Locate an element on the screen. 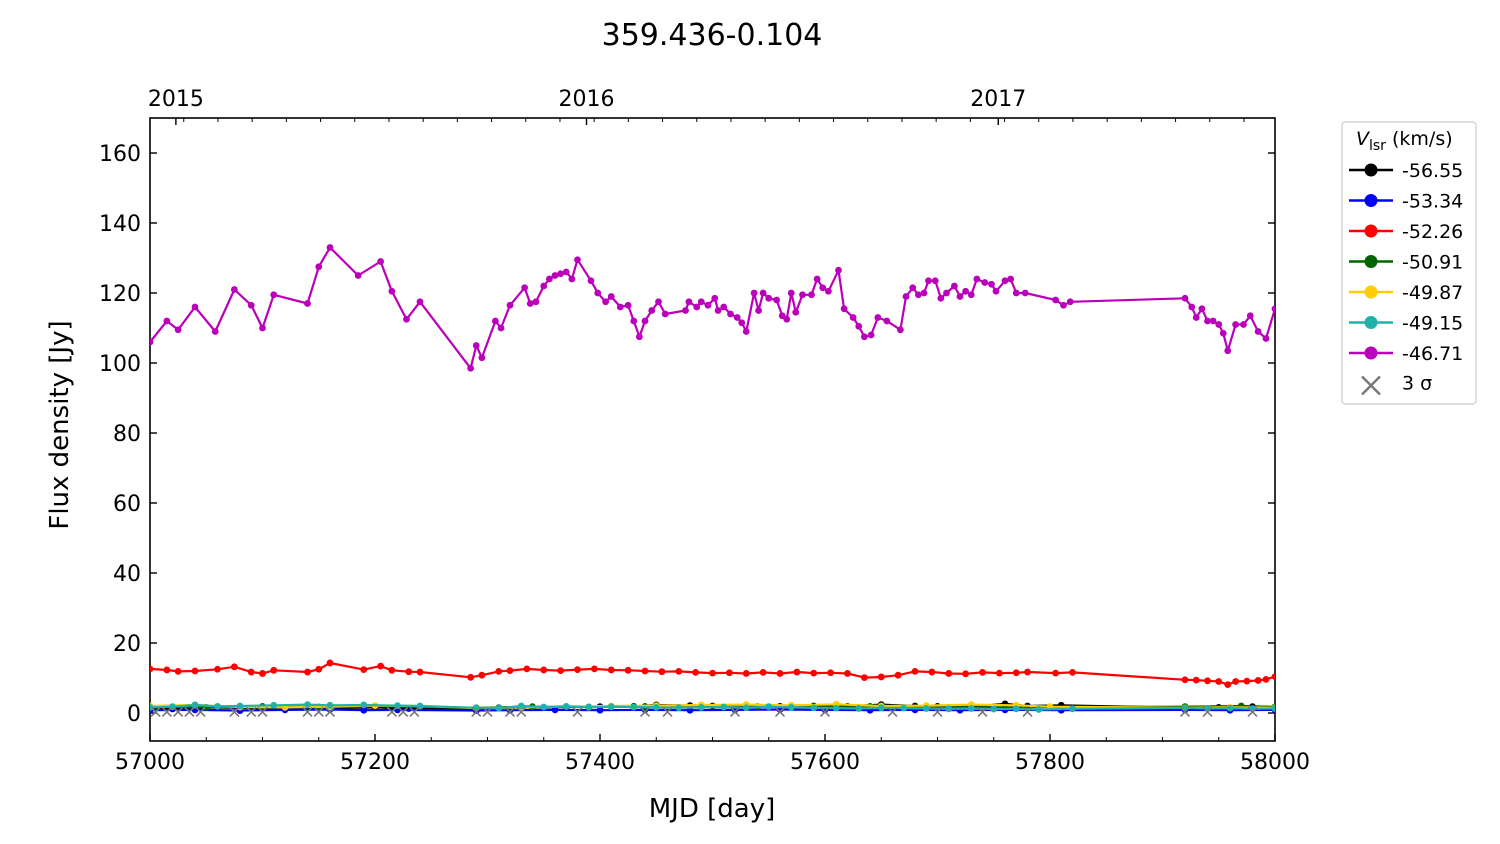 The width and height of the screenshot is (1500, 844). y-tick-label: 140 is located at coordinates (120, 224).